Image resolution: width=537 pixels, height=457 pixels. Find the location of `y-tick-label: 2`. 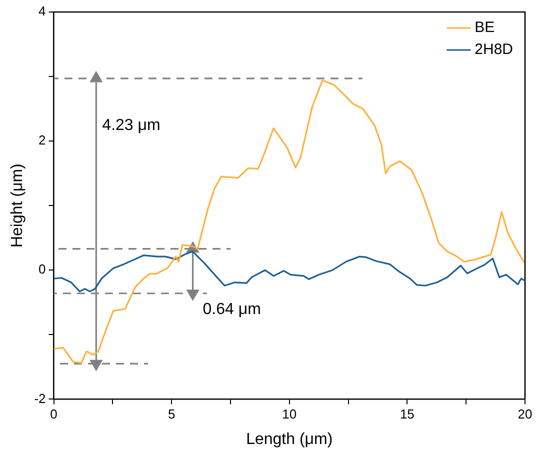

y-tick-label: 2 is located at coordinates (42, 140).